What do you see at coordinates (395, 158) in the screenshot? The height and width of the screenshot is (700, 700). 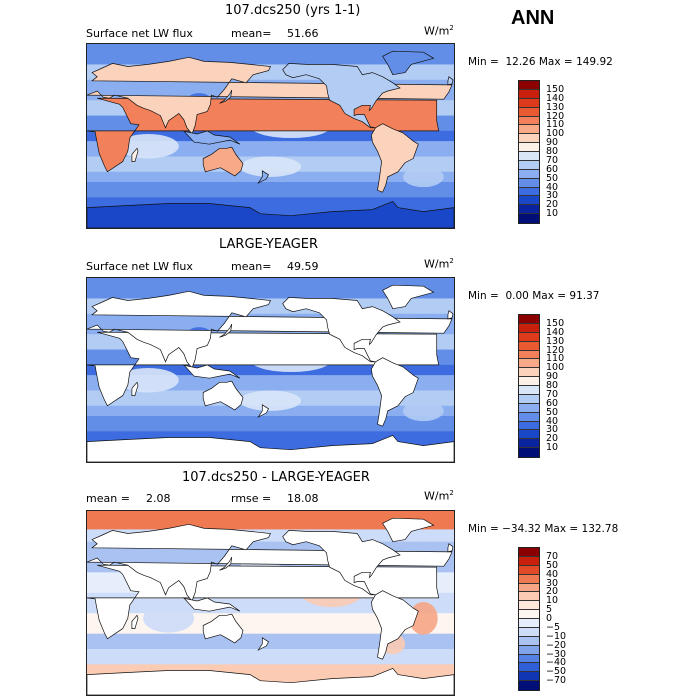 I see `landmass-sa` at bounding box center [395, 158].